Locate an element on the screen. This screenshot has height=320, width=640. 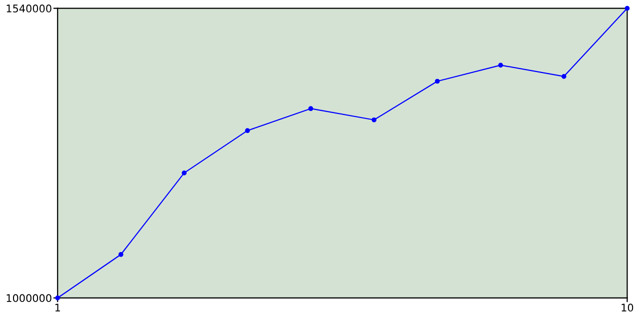
y-tick-label: 1000000 is located at coordinates (29, 298).